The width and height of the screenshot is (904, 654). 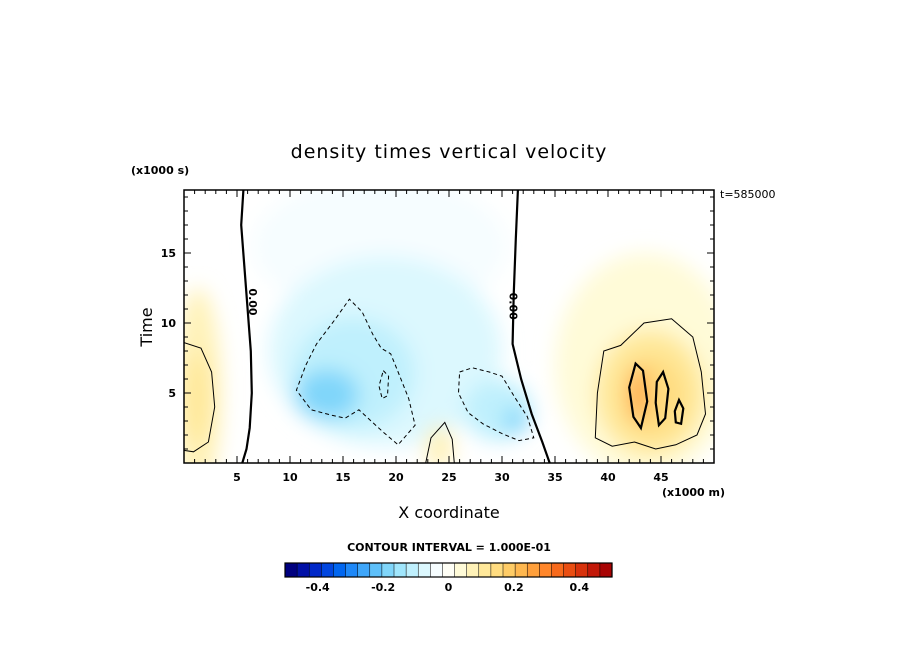 What do you see at coordinates (160, 170) in the screenshot?
I see `y-units-label: (x1000 s)` at bounding box center [160, 170].